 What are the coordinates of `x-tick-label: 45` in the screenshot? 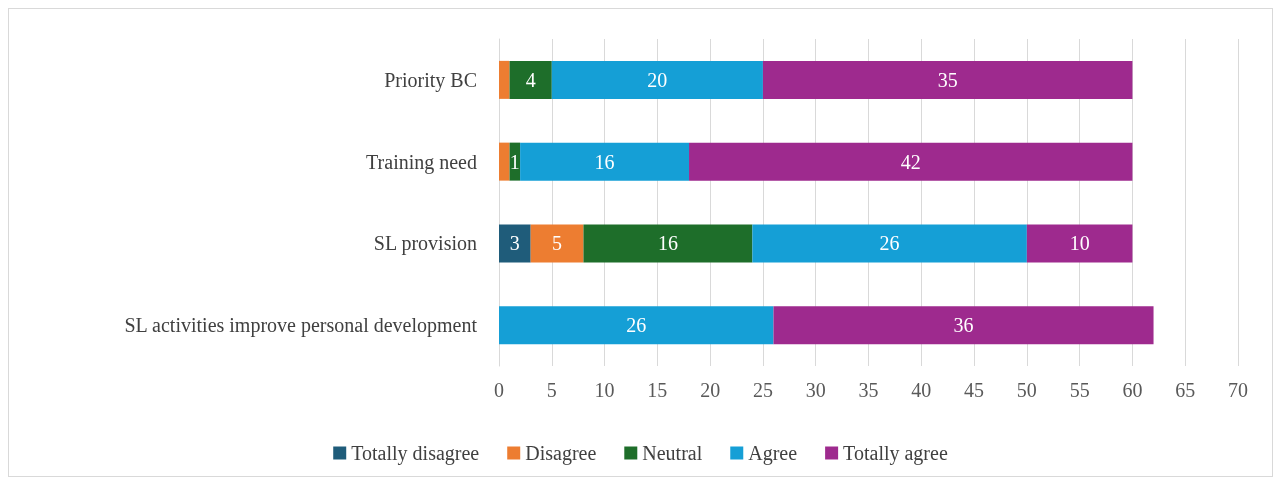 It's located at (974, 390).